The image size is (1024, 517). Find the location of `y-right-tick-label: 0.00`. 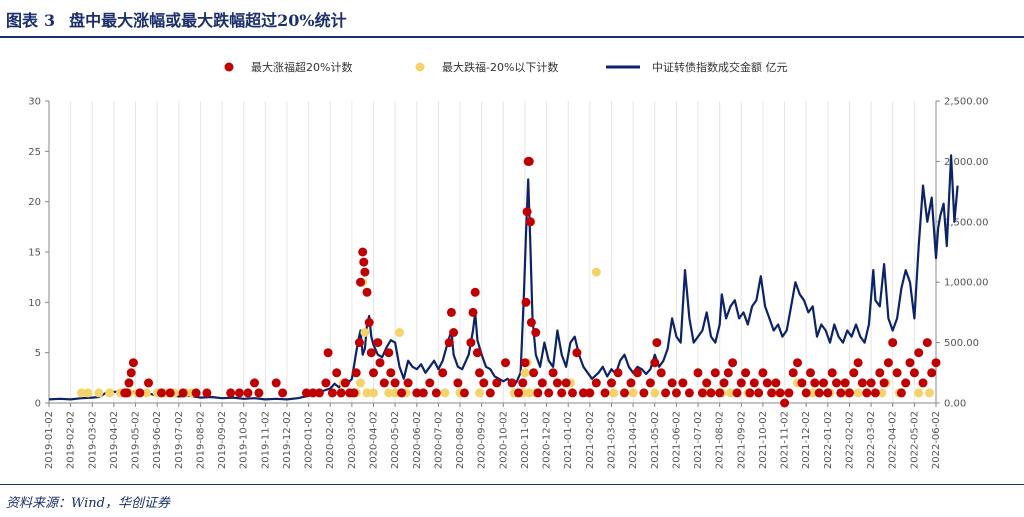

y-right-tick-label: 0.00 is located at coordinates (955, 404).